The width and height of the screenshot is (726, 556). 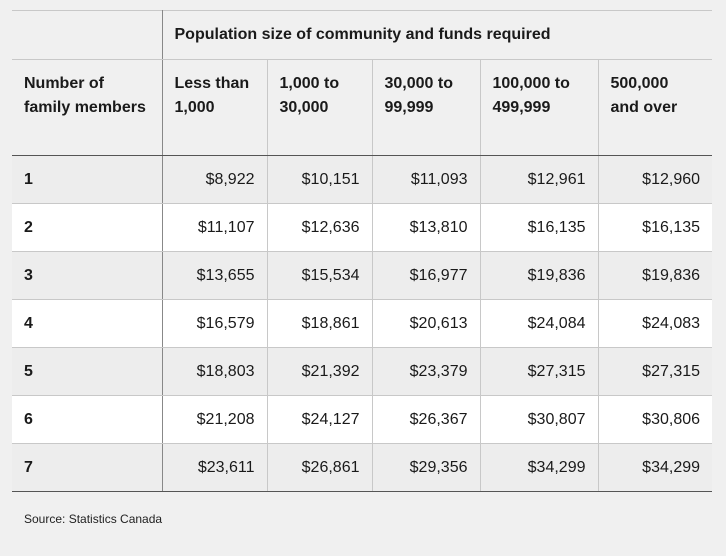 I want to click on source-note: Source: Statistics Canada, so click(x=93, y=519).